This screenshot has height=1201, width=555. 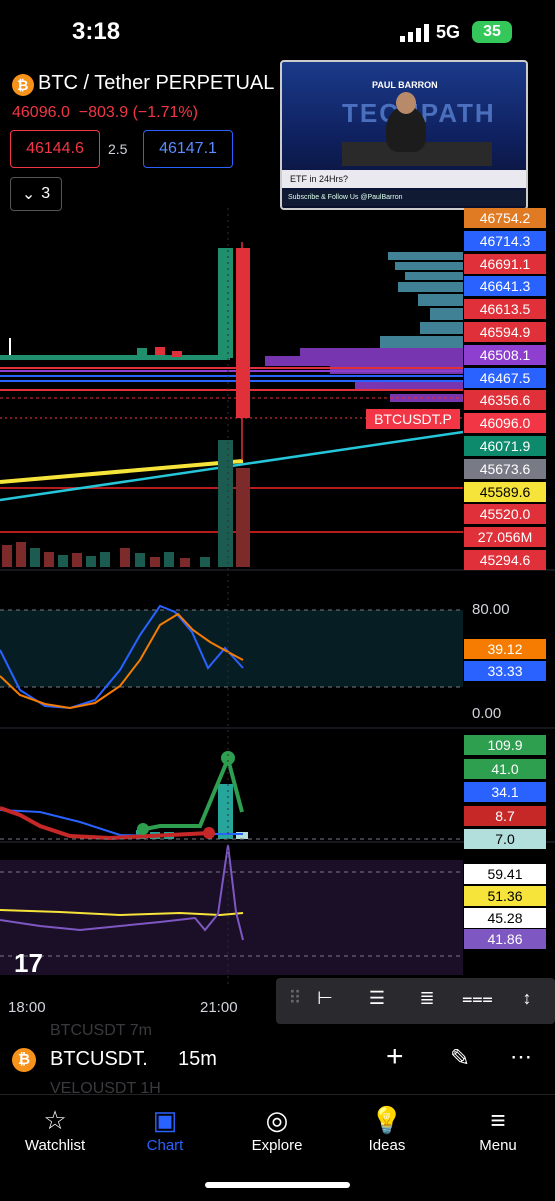 What do you see at coordinates (27, 1007) in the screenshot?
I see `time-axis-label-1: 18:00` at bounding box center [27, 1007].